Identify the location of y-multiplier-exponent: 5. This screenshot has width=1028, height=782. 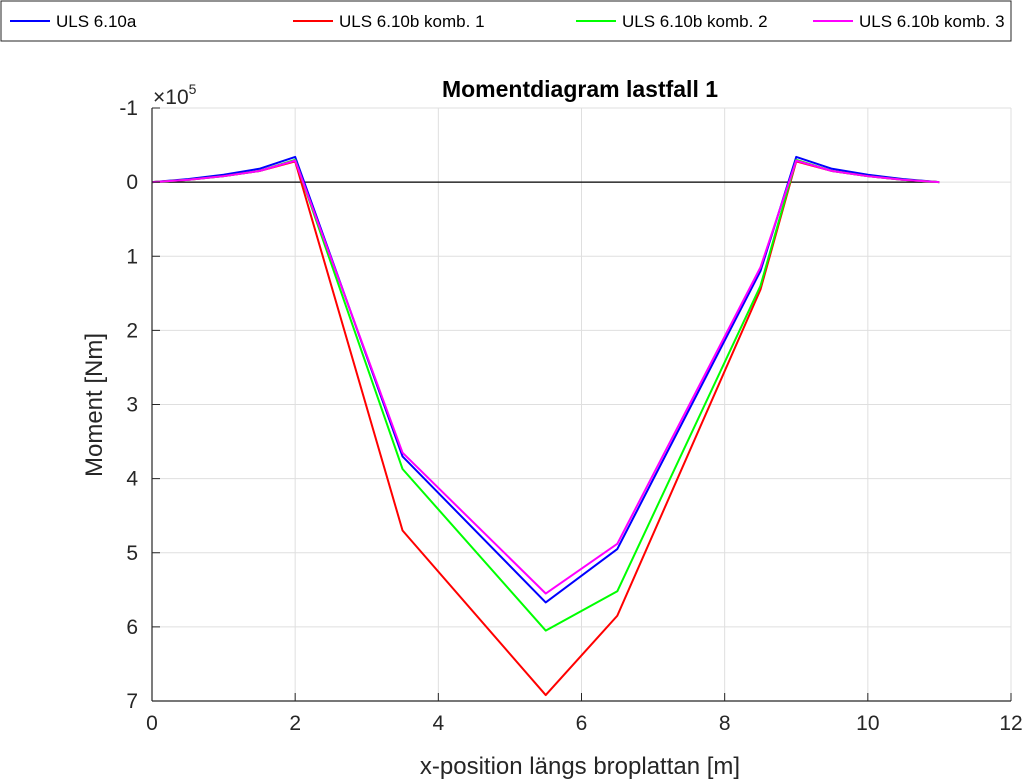
(193, 89).